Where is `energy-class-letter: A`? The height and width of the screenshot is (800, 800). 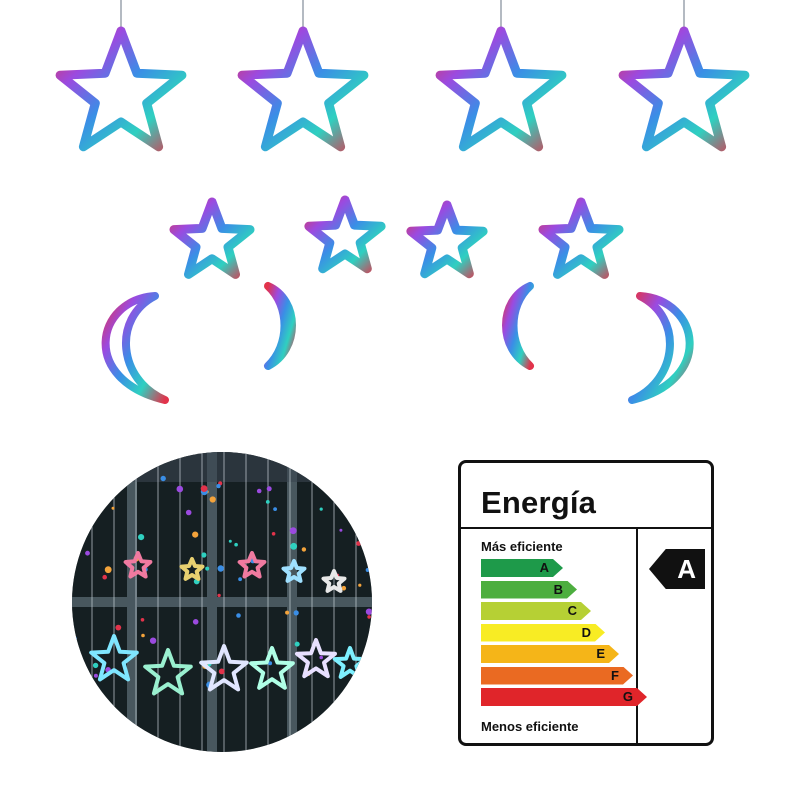 energy-class-letter: A is located at coordinates (544, 567).